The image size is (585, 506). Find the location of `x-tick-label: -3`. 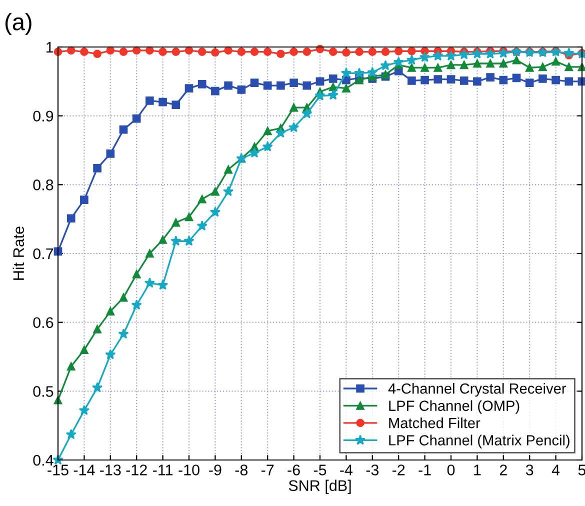

x-tick-label: -3 is located at coordinates (372, 470).